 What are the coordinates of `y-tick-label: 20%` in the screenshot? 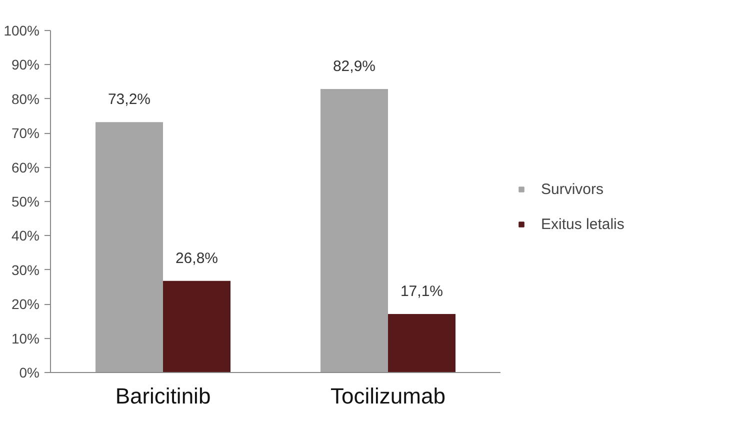 It's located at (25, 304).